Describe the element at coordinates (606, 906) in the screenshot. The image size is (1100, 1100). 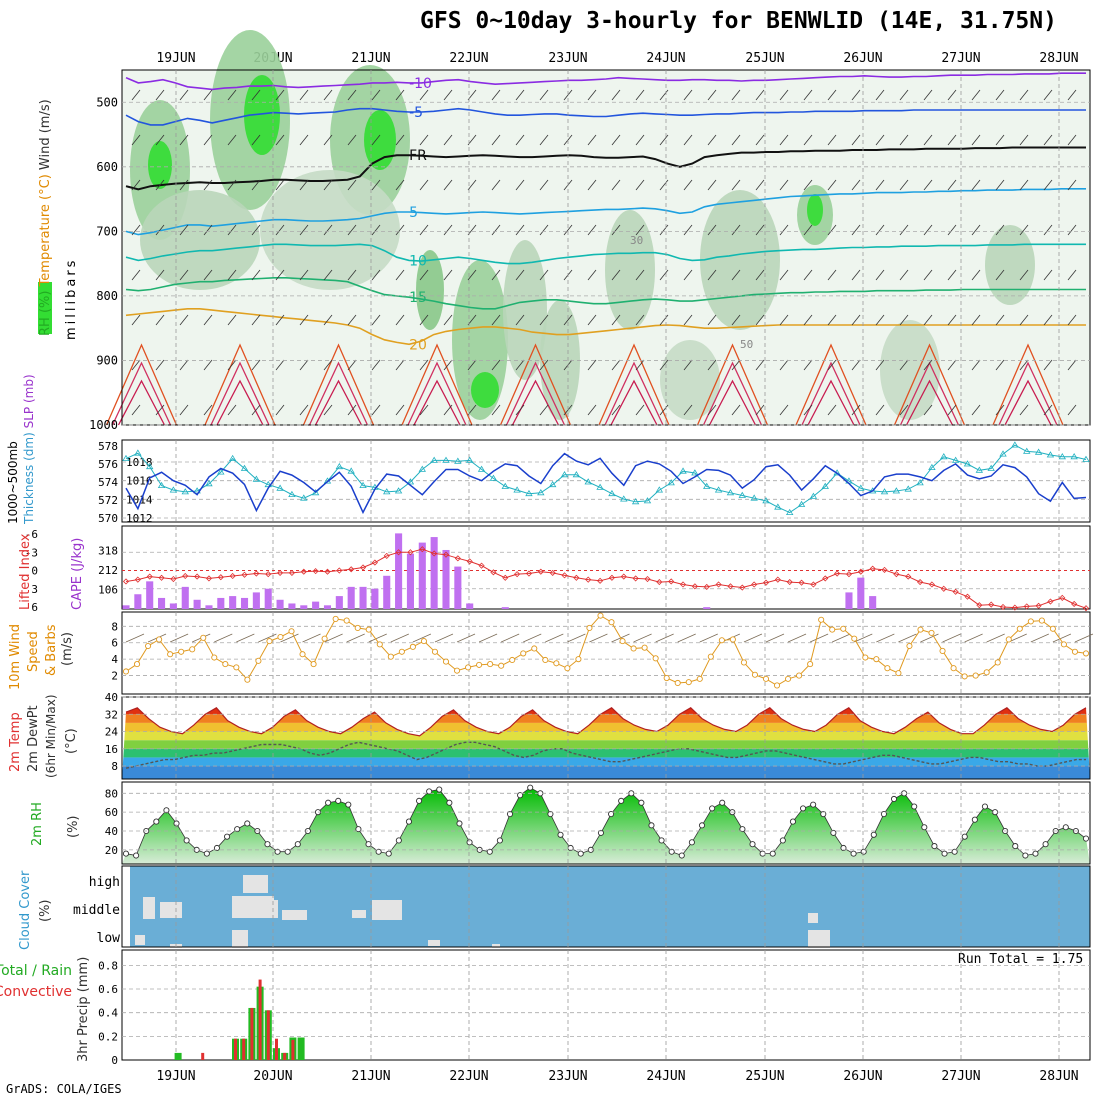
I see `cloud-frame` at that location.